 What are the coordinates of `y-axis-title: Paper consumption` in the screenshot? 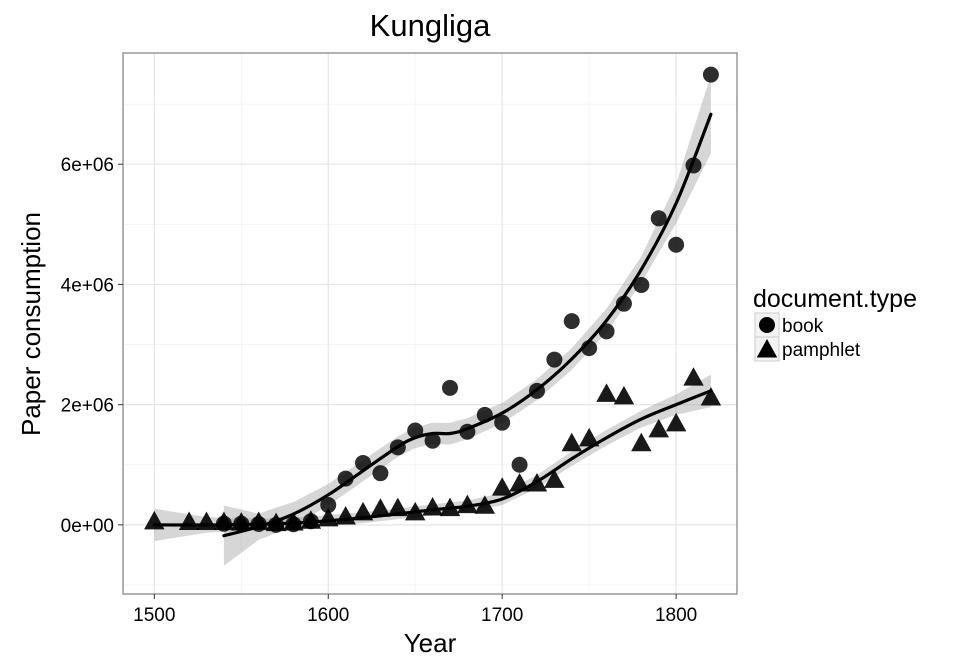 It's located at (31, 324).